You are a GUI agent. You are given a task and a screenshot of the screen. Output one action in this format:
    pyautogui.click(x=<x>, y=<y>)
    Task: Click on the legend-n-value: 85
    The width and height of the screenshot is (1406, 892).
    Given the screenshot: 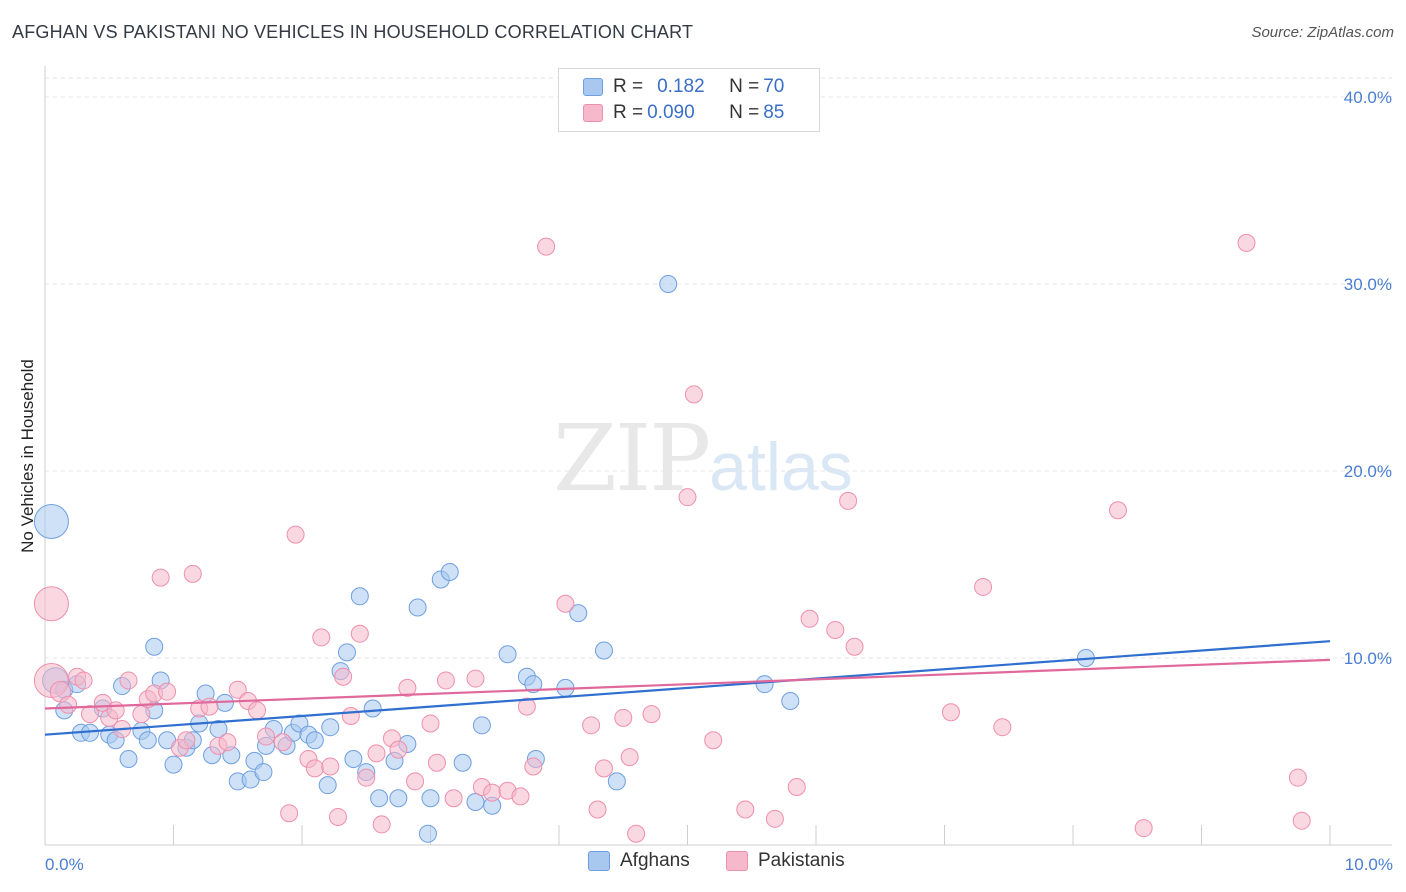 What is the action you would take?
    pyautogui.click(x=774, y=112)
    